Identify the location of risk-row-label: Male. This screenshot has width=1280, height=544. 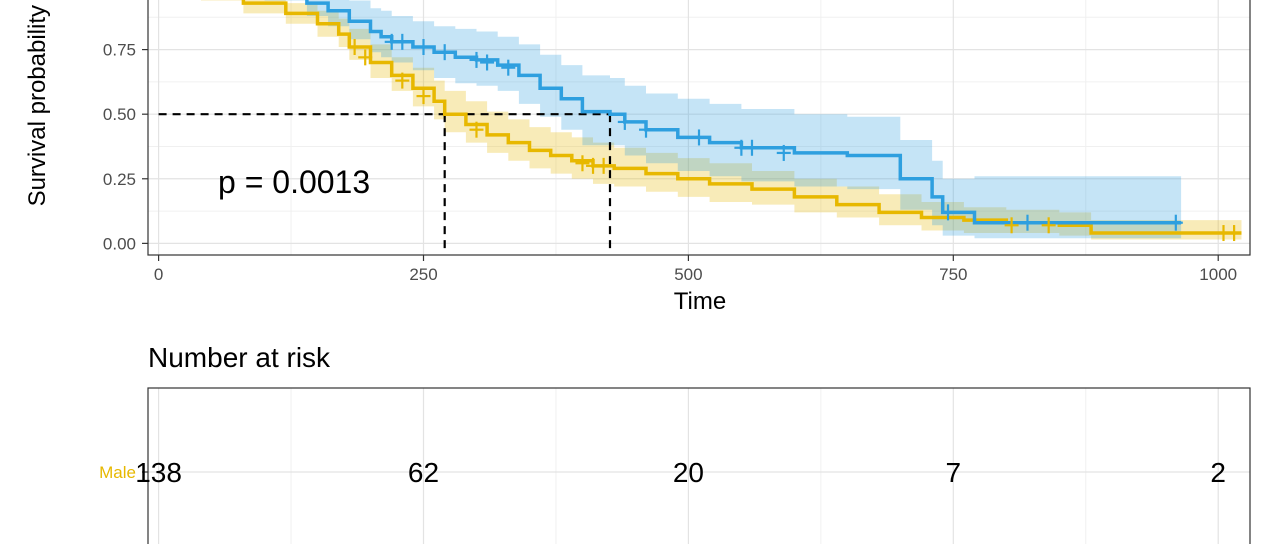
(117, 472).